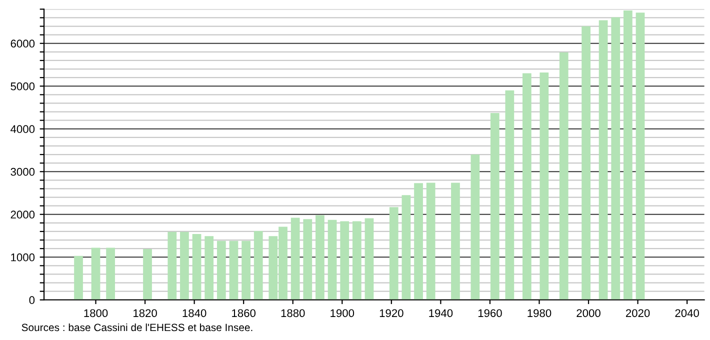 This screenshot has height=340, width=710. What do you see at coordinates (32, 300) in the screenshot?
I see `y-tick-label: 0` at bounding box center [32, 300].